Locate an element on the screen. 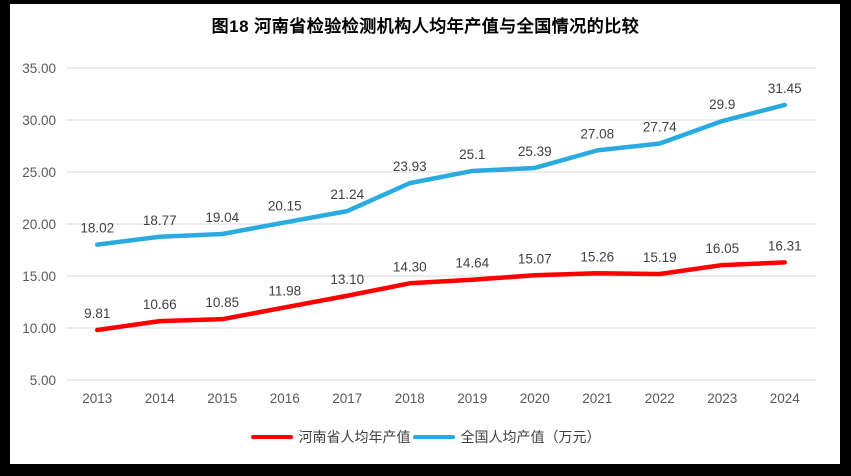 The width and height of the screenshot is (851, 476). x-tick-label: 2013 is located at coordinates (97, 398).